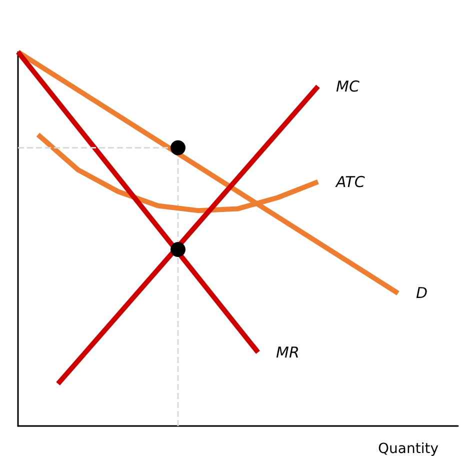  I want to click on series-label: MR, so click(288, 352).